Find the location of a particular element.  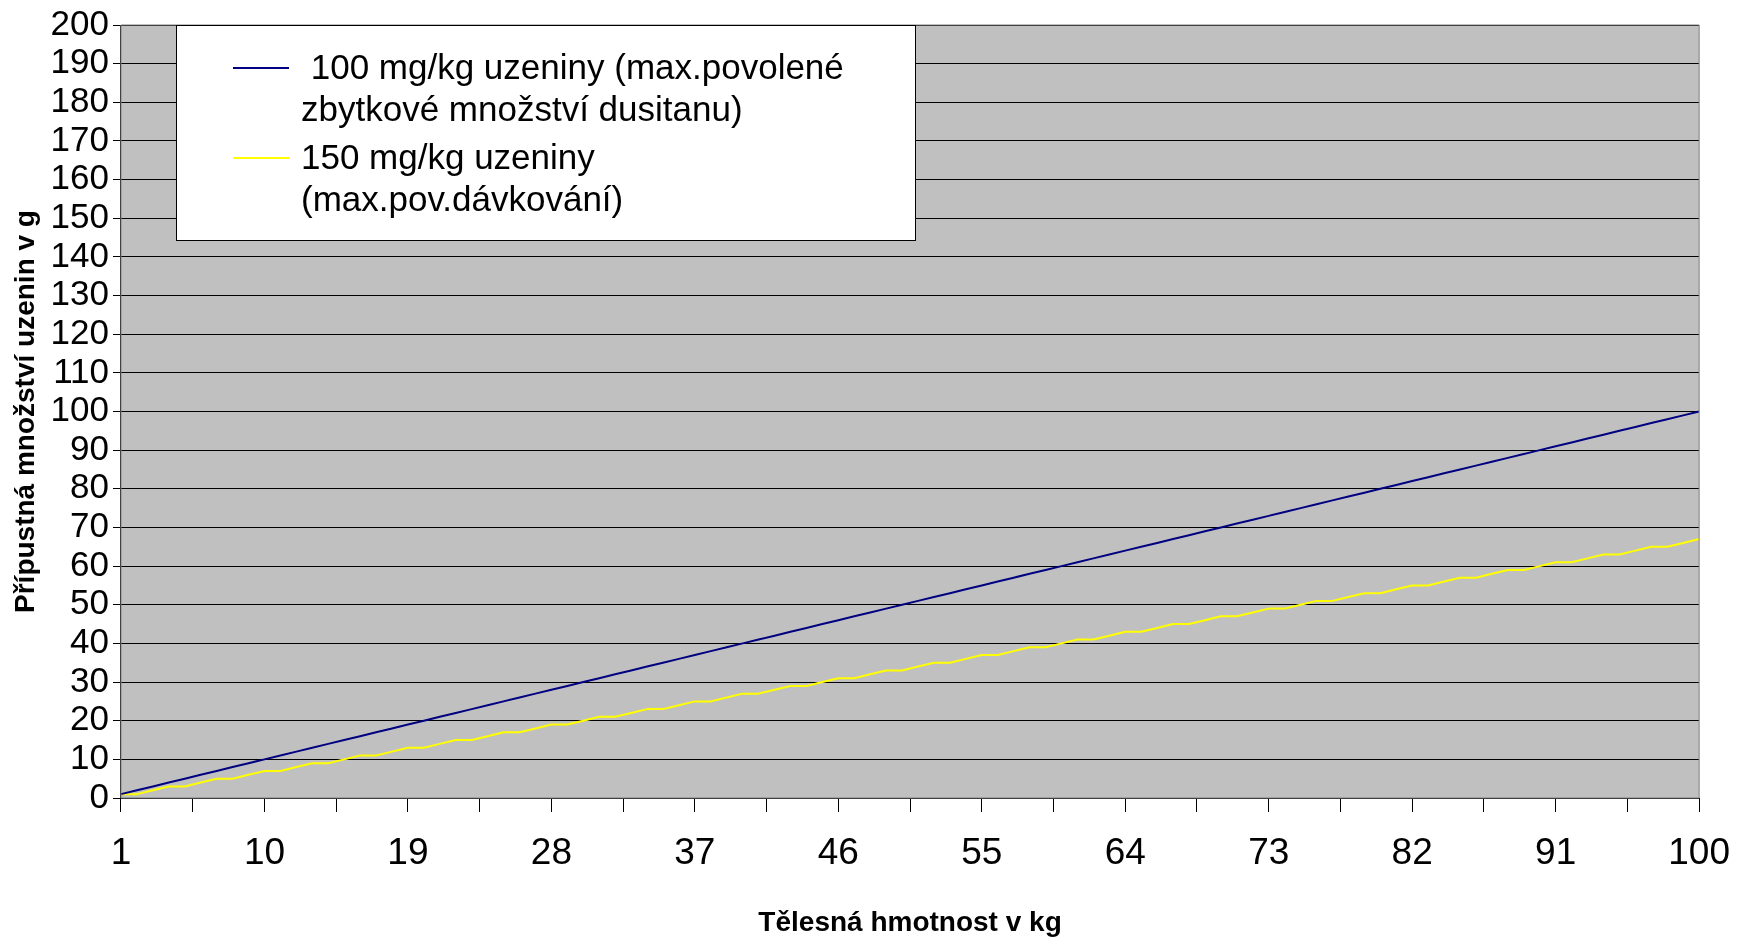

legend-label: 150 mg/kg uzeniny (max.pov.dávkování) is located at coordinates (462, 178).